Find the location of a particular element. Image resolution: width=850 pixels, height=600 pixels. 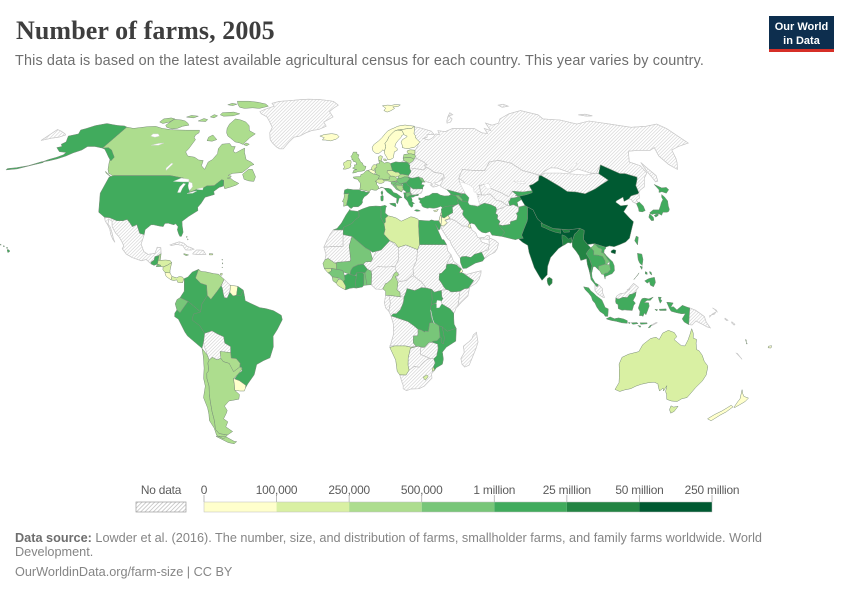

svg-text: 250,000 is located at coordinates (349, 490).